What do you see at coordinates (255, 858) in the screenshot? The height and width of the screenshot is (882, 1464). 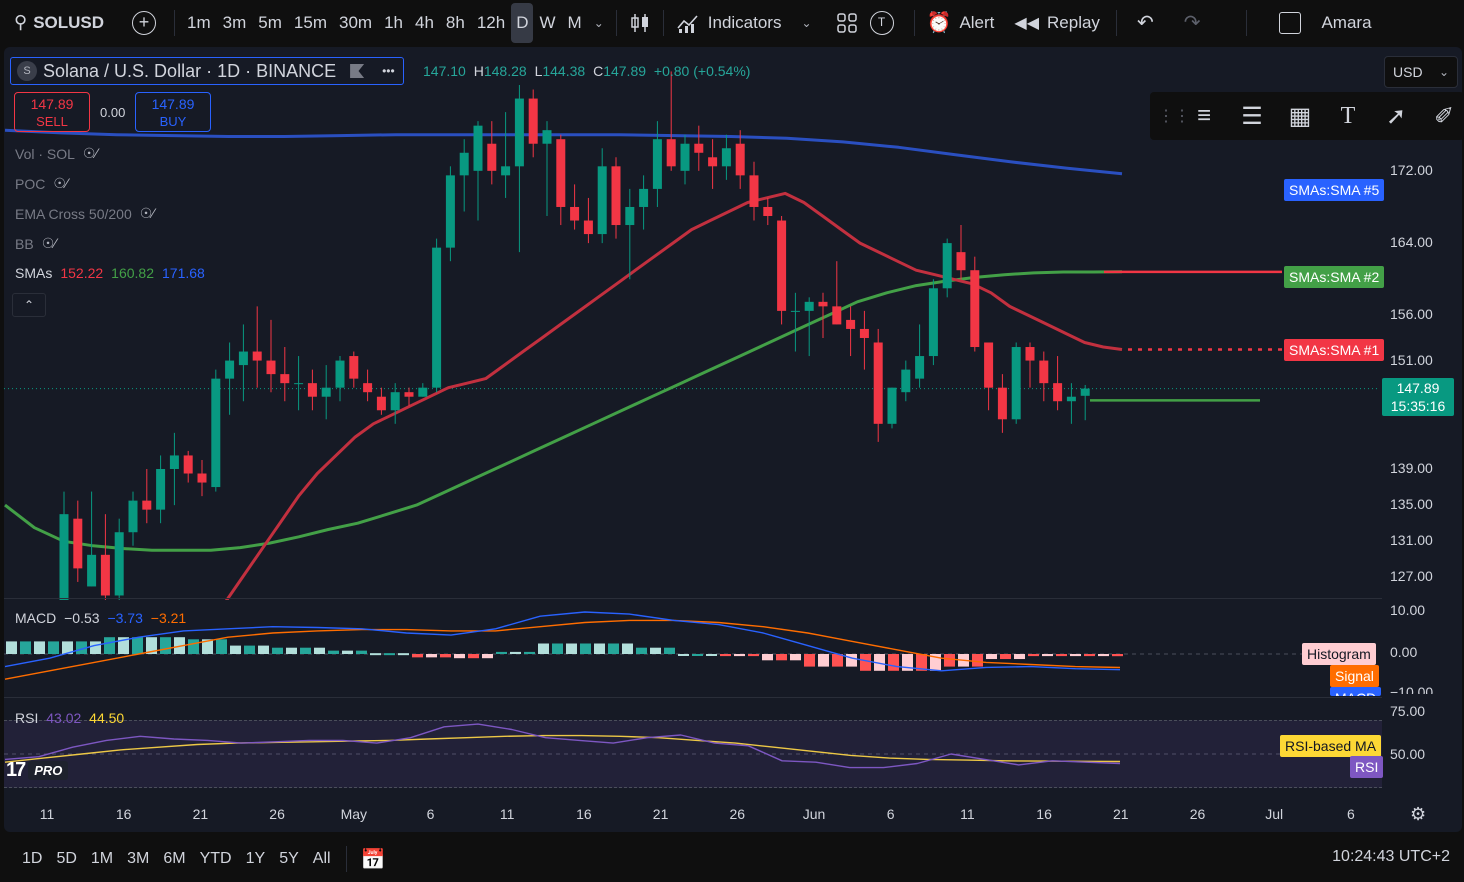 I see `range-1y: 1Y` at bounding box center [255, 858].